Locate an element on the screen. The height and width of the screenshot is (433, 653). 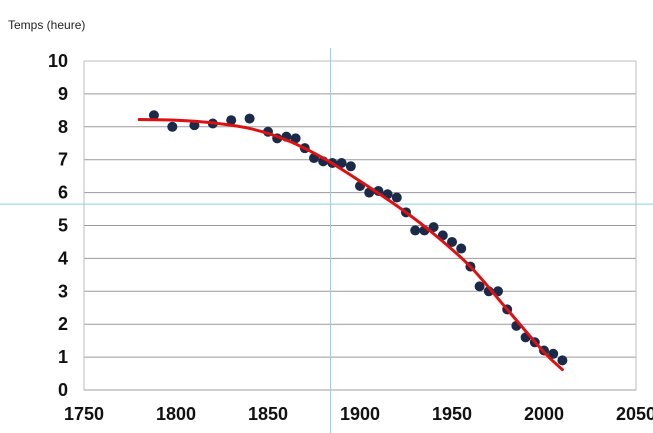
y-tick-label-3: 3 is located at coordinates (63, 291).